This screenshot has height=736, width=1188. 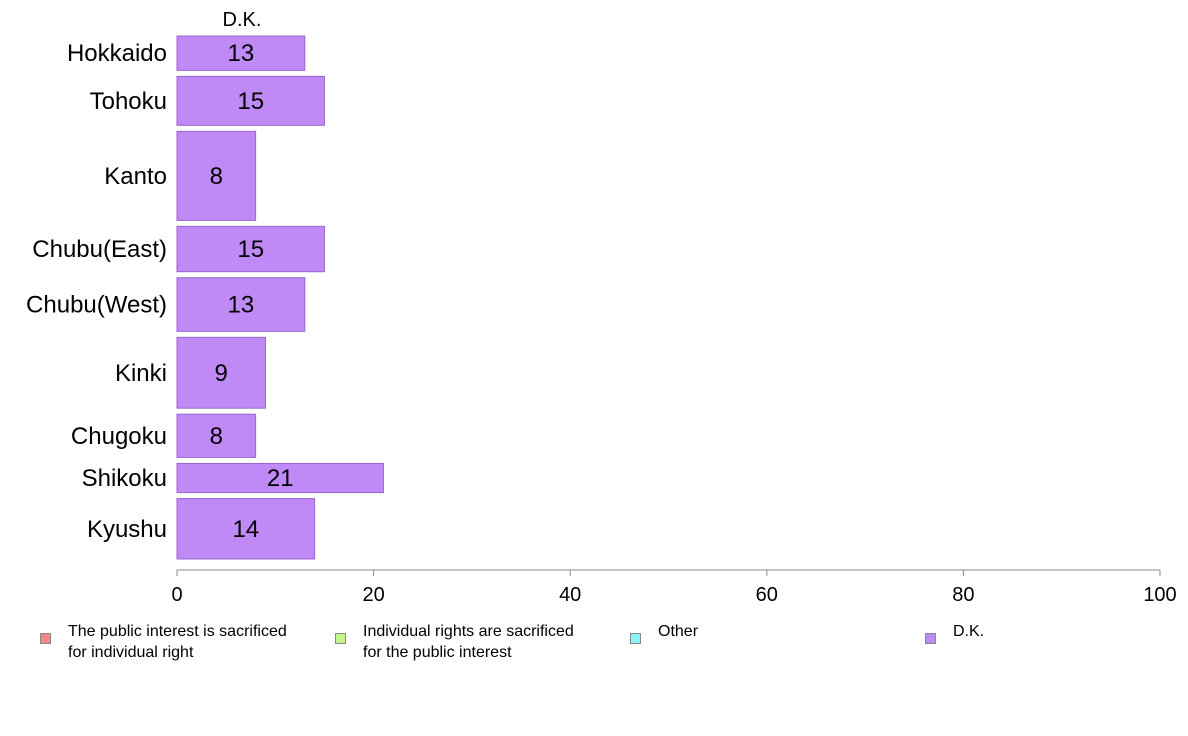 What do you see at coordinates (678, 631) in the screenshot?
I see `legend-label: Other` at bounding box center [678, 631].